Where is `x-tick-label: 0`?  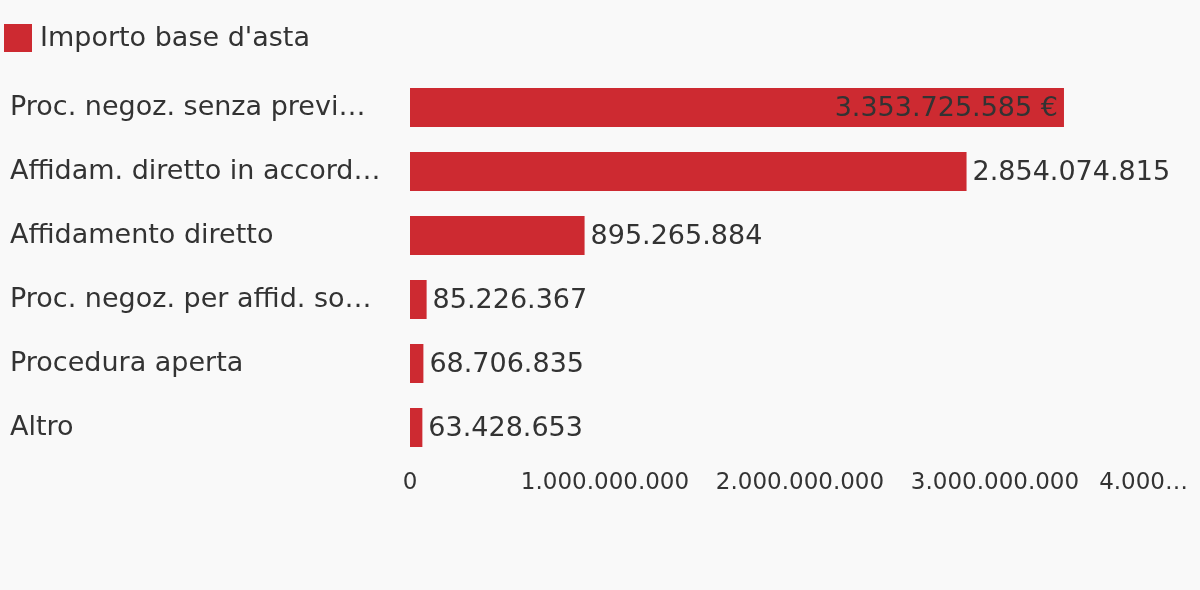
x-tick-label: 0 is located at coordinates (410, 481).